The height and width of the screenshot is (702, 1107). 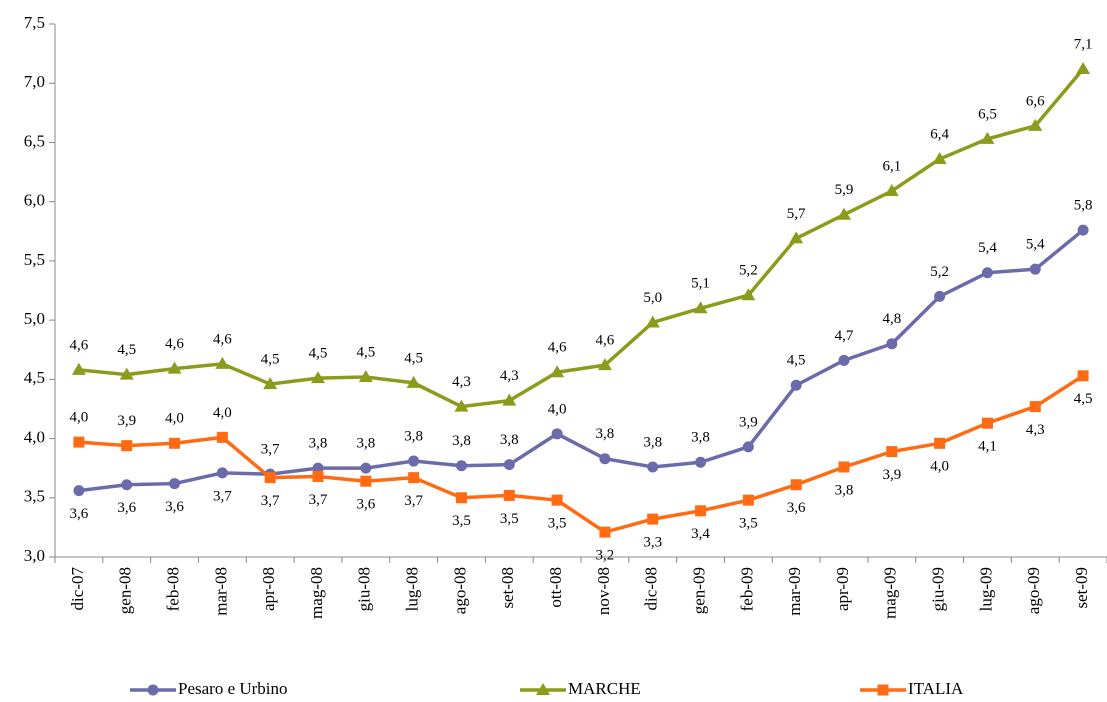 What do you see at coordinates (652, 298) in the screenshot?
I see `value-label: 5,0` at bounding box center [652, 298].